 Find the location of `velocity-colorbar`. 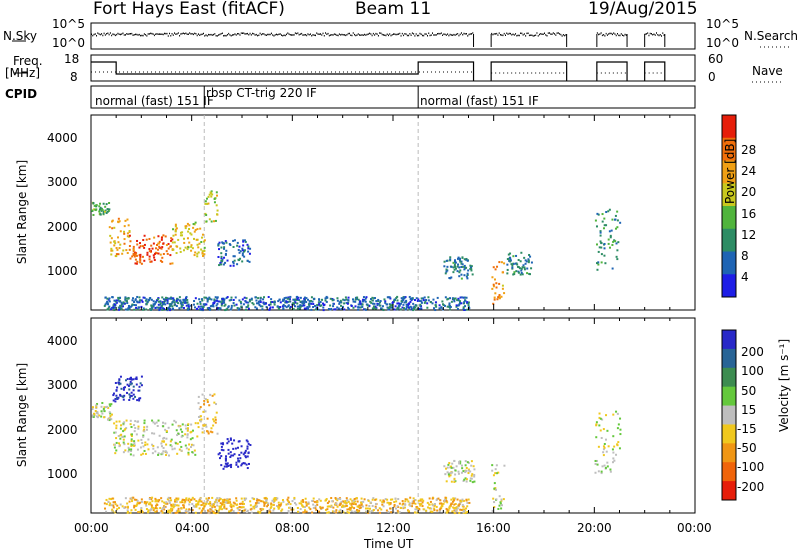

velocity-colorbar is located at coordinates (729, 415).